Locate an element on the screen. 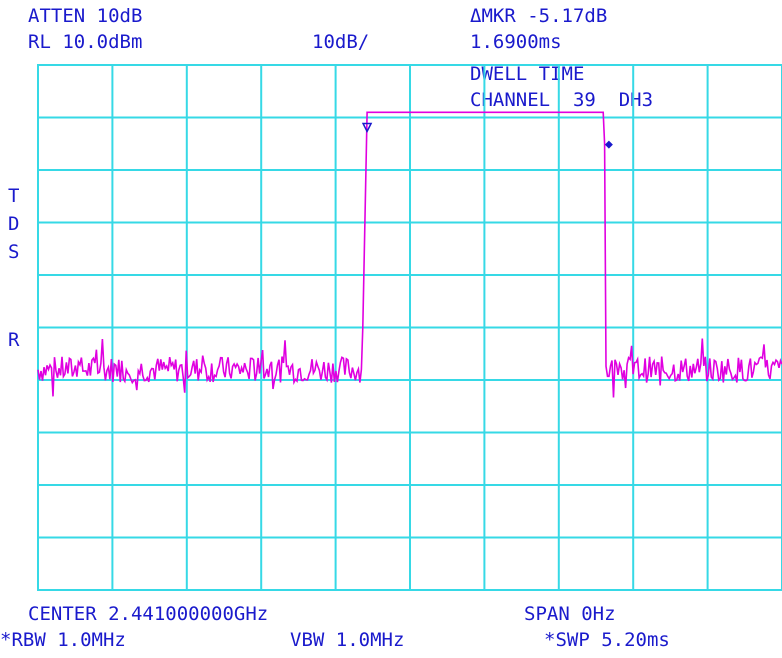 Image resolution: width=782 pixels, height=658 pixels. title-line1: DWELL TIME is located at coordinates (527, 74).